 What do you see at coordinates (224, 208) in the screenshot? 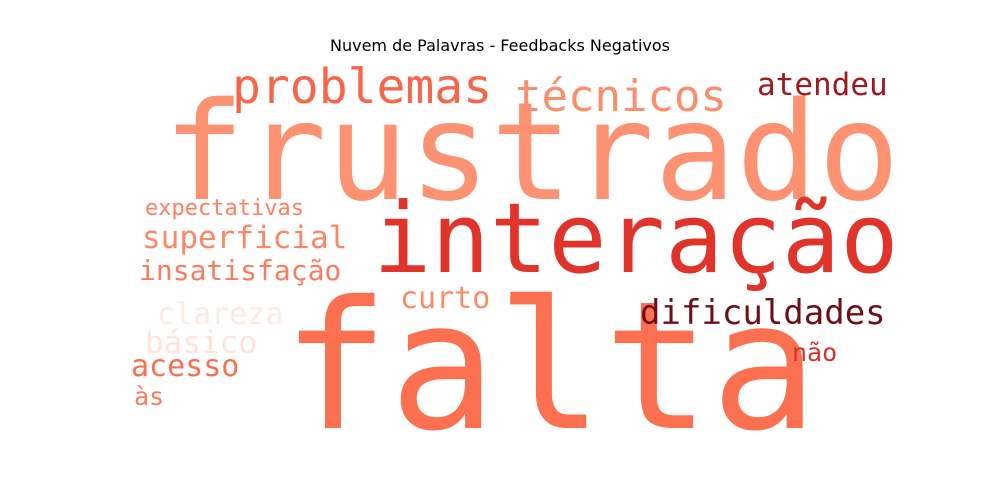
I see `word-expectativas: expectativas` at bounding box center [224, 208].